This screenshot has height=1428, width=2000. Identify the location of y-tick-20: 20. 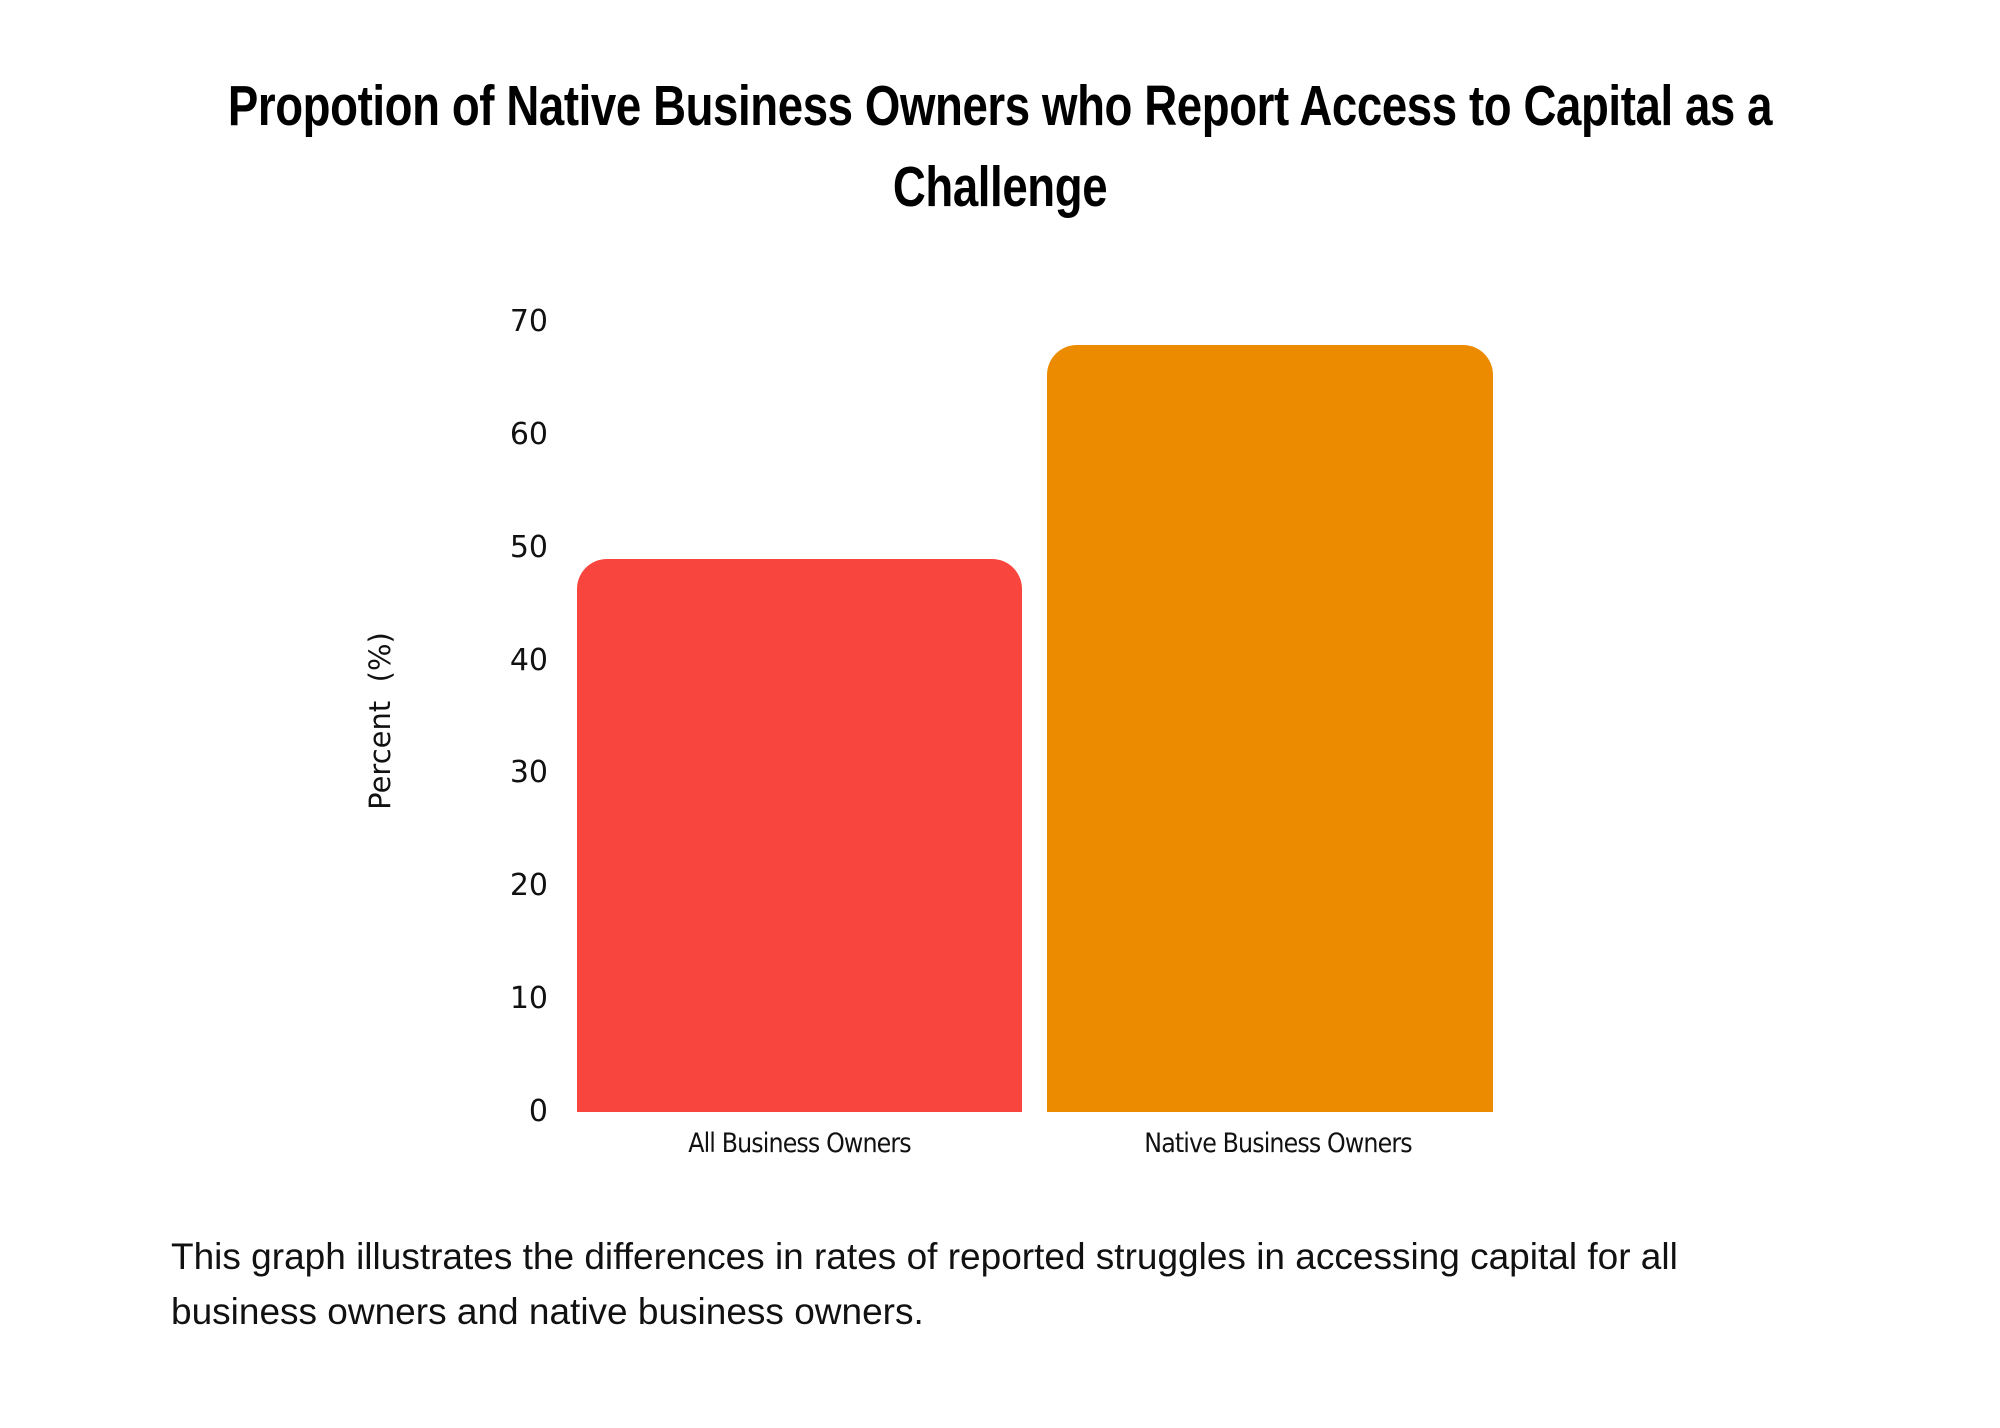
(528, 885).